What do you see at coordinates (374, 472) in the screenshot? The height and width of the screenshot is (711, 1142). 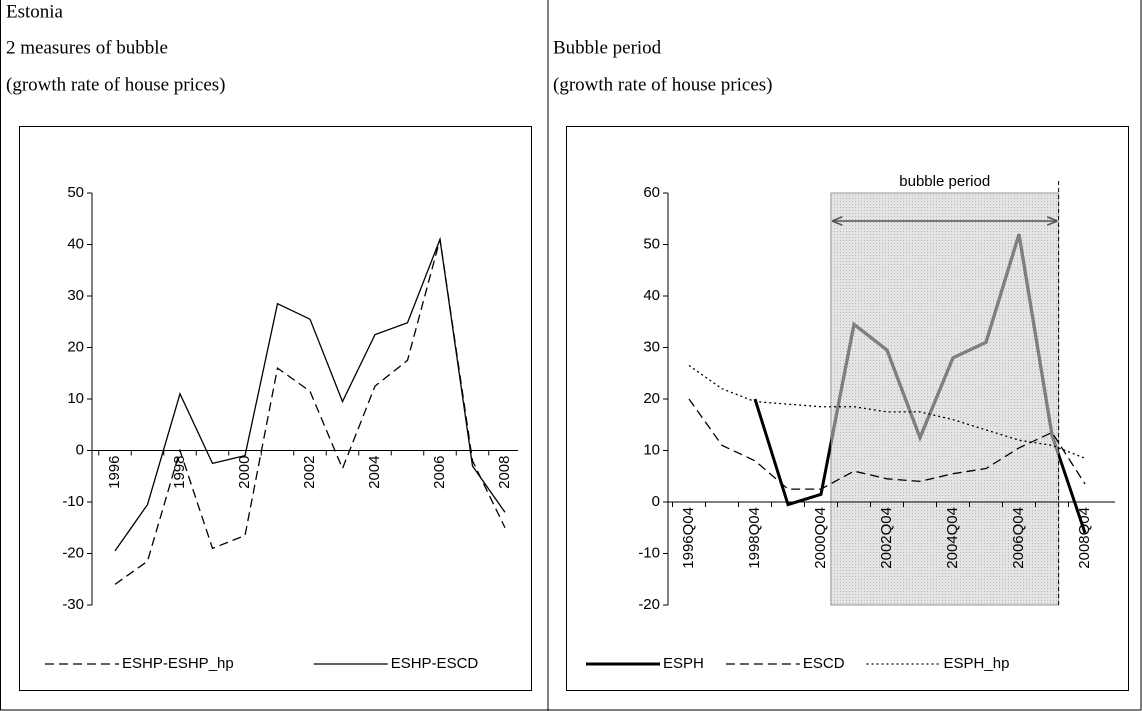 I see `x-tick-label: 2004` at bounding box center [374, 472].